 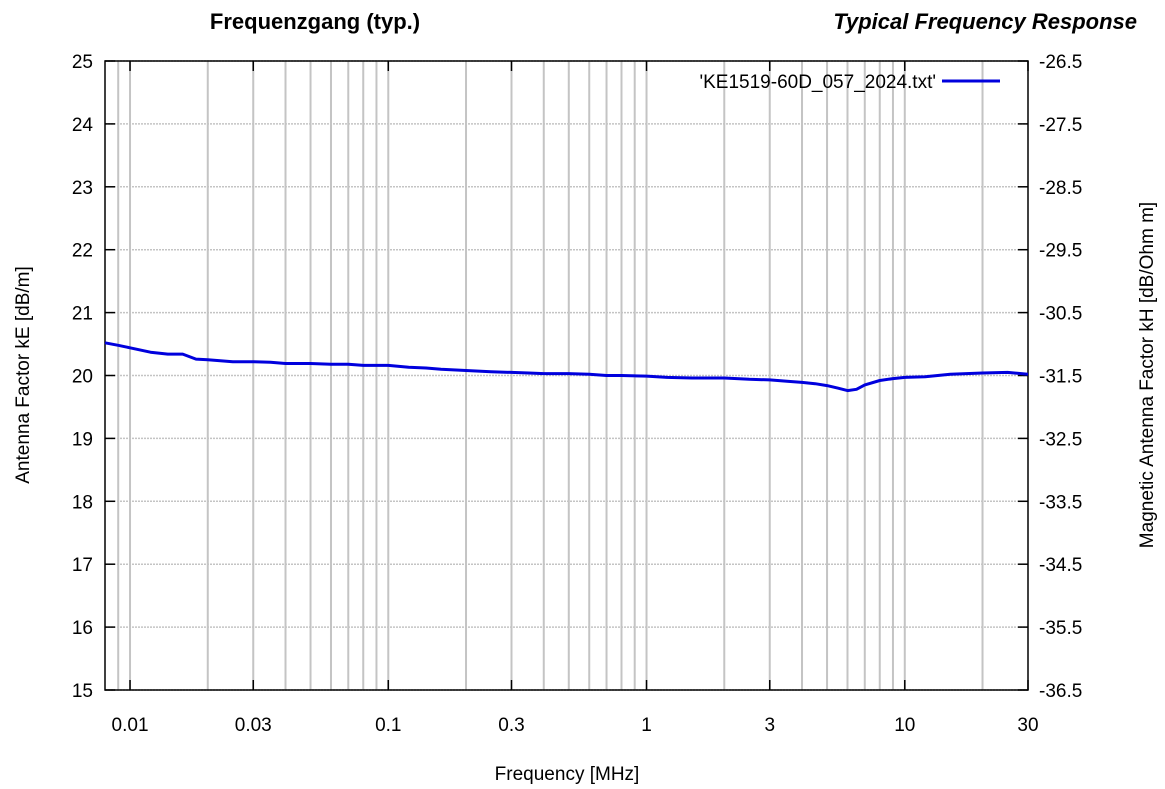 I want to click on y-left-tick-label: 15, so click(x=82, y=691).